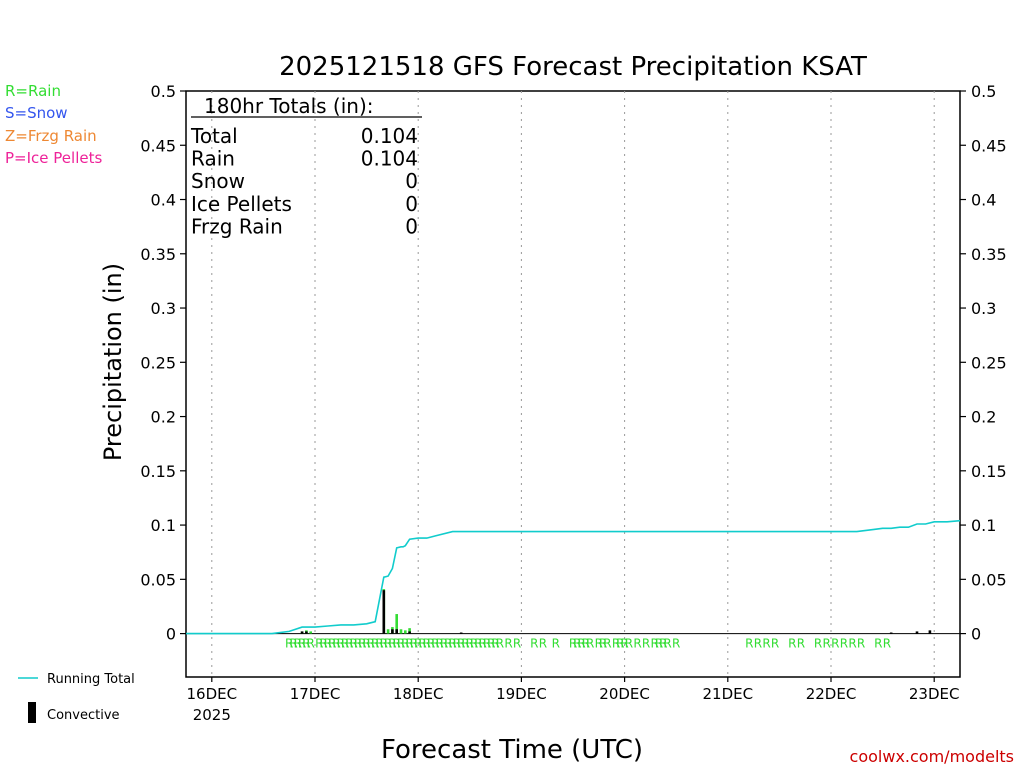 This screenshot has height=768, width=1024. Describe the element at coordinates (241, 204) in the screenshot. I see `totals-row-label: Ice Pellets` at that location.